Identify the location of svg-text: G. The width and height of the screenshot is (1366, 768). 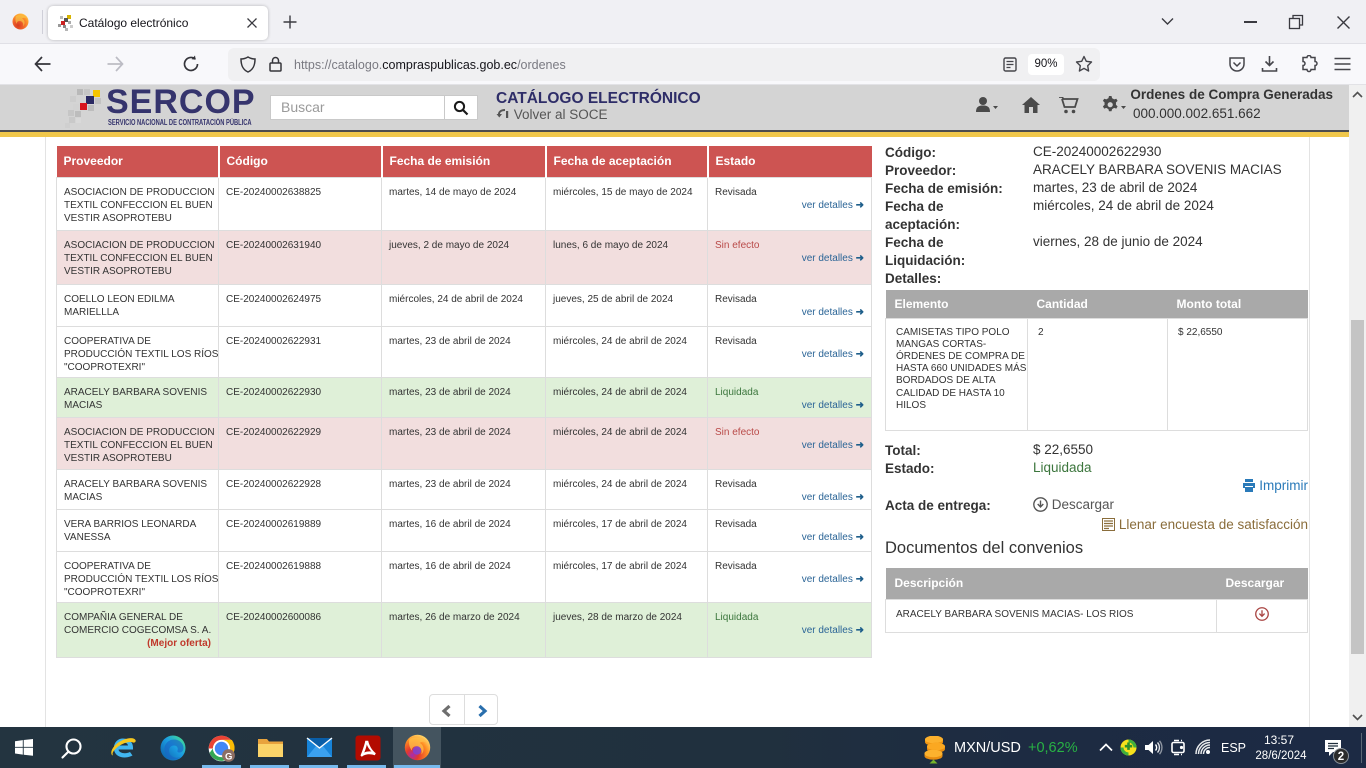
(228, 756).